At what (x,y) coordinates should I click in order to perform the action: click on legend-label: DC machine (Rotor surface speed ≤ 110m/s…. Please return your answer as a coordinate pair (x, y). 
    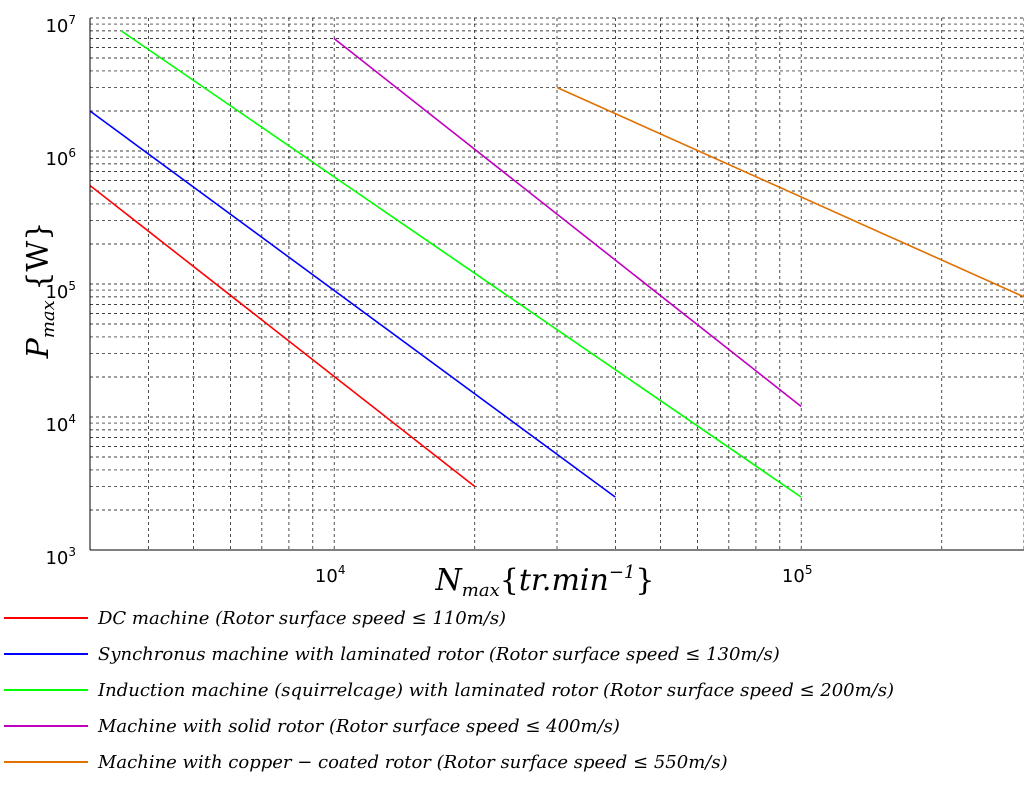
    Looking at the image, I should click on (302, 618).